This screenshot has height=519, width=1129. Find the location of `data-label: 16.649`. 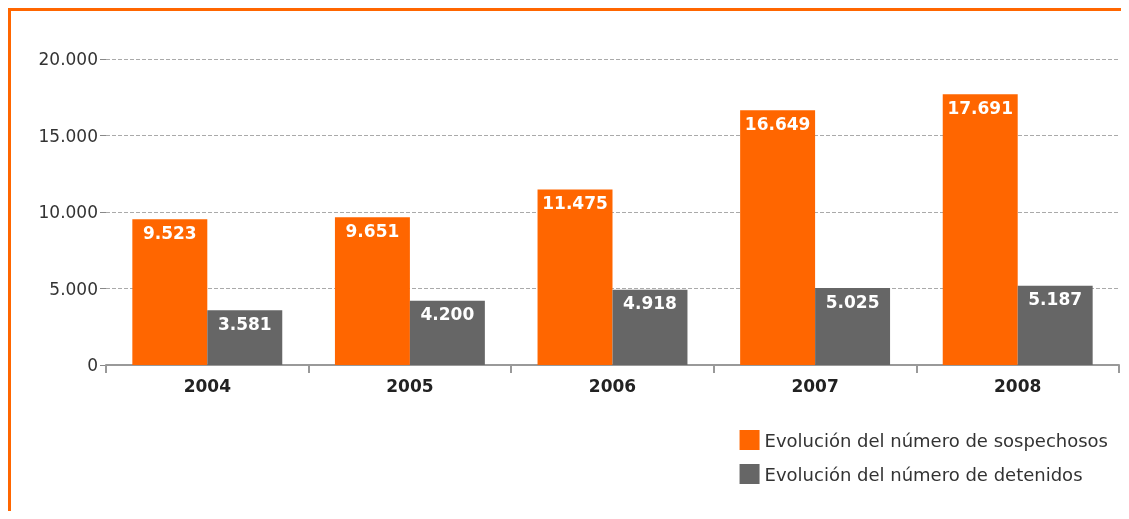

data-label: 16.649 is located at coordinates (777, 123).